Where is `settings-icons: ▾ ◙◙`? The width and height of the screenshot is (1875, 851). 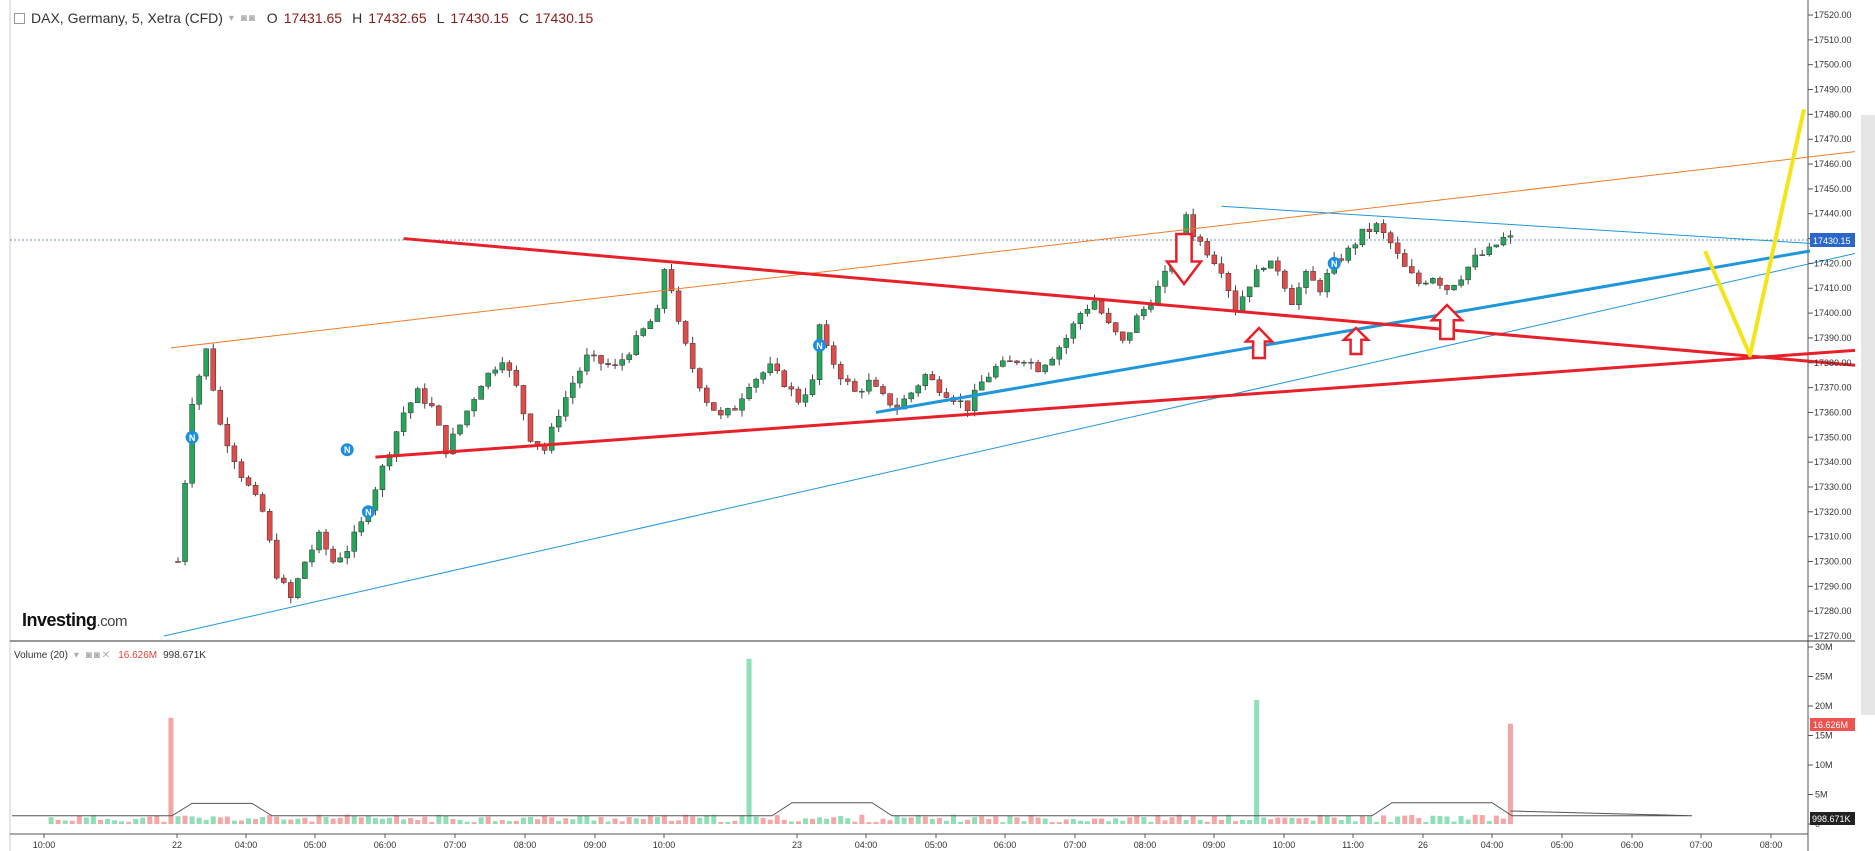 settings-icons: ▾ ◙◙ is located at coordinates (242, 18).